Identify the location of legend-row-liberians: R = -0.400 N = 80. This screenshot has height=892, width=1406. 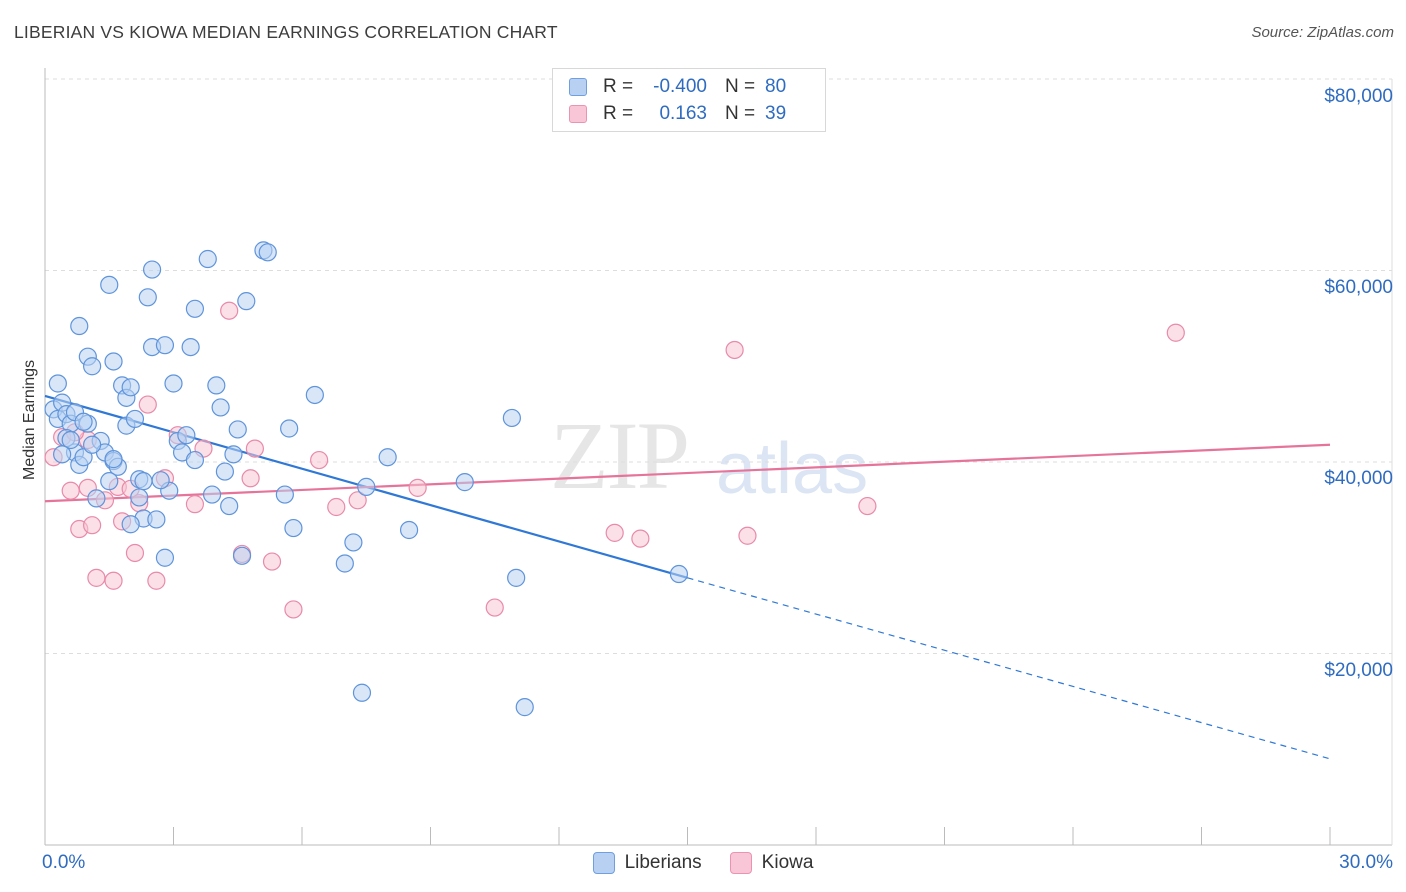
(677, 87).